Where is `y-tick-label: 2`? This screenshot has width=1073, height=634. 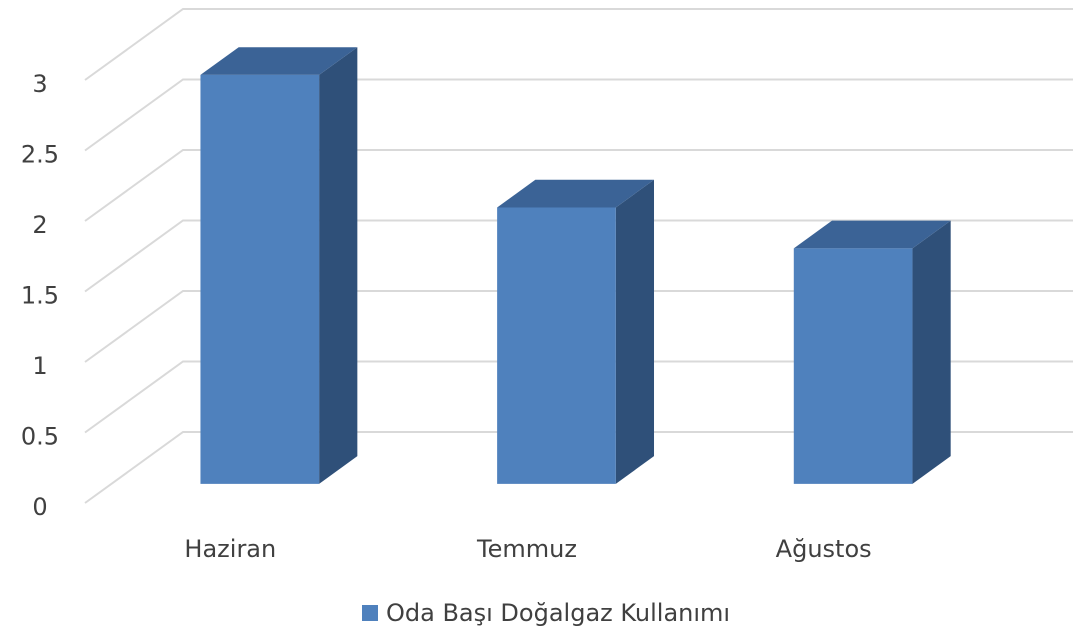
y-tick-label: 2 is located at coordinates (39, 225).